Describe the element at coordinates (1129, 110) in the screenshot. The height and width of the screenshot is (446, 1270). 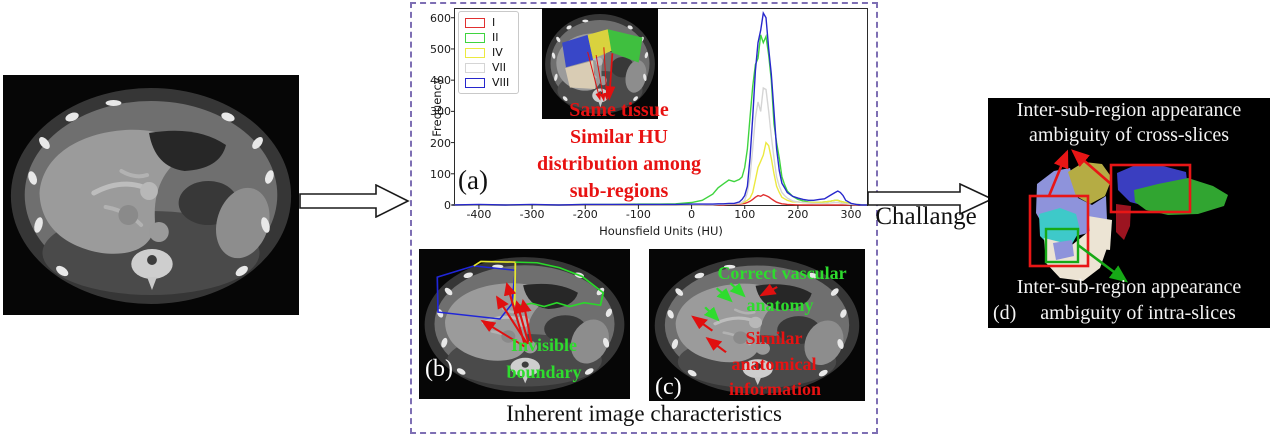
I see `d-top-text: Inter-sub-region appearance` at that location.